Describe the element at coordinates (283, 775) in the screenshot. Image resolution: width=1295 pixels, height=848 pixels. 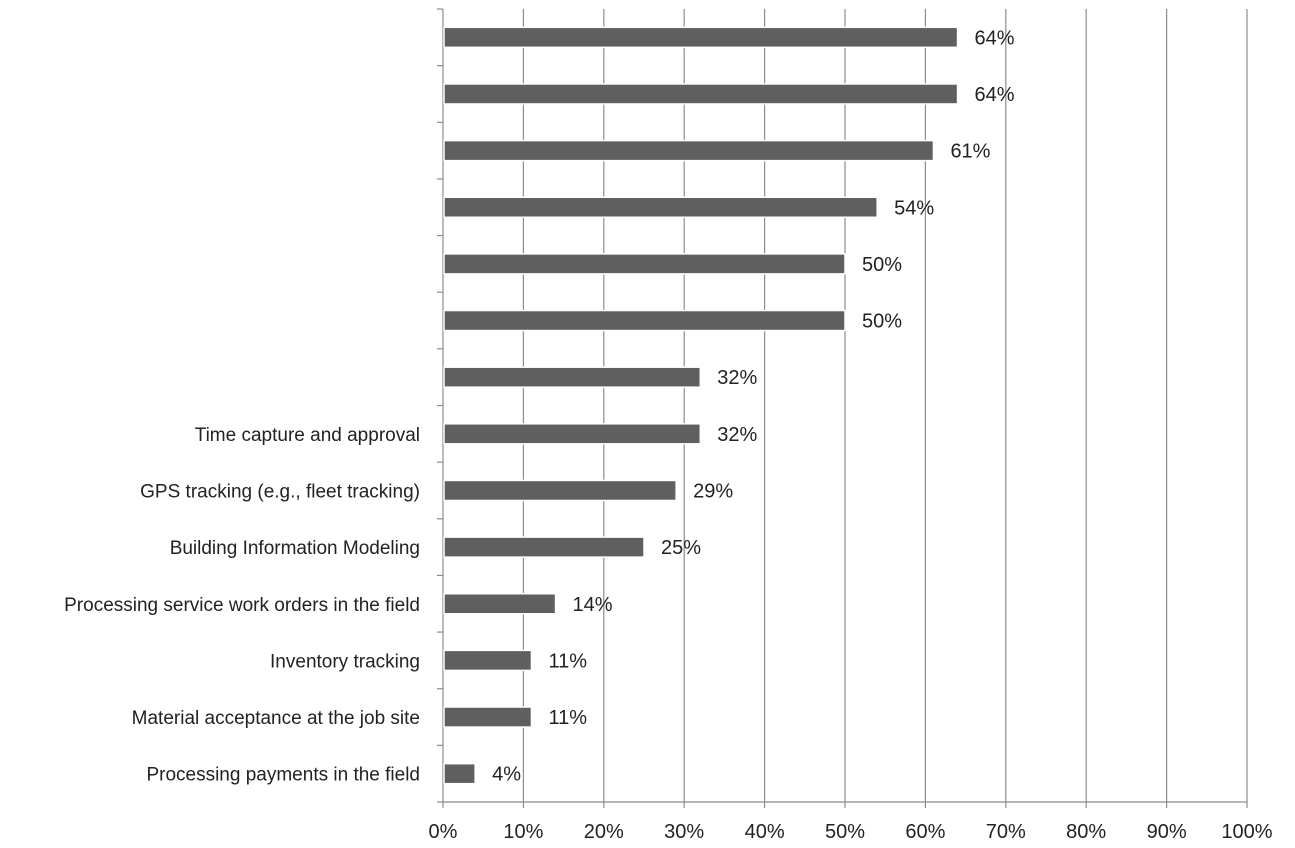
I see `category-label: Processing payments in the field` at that location.